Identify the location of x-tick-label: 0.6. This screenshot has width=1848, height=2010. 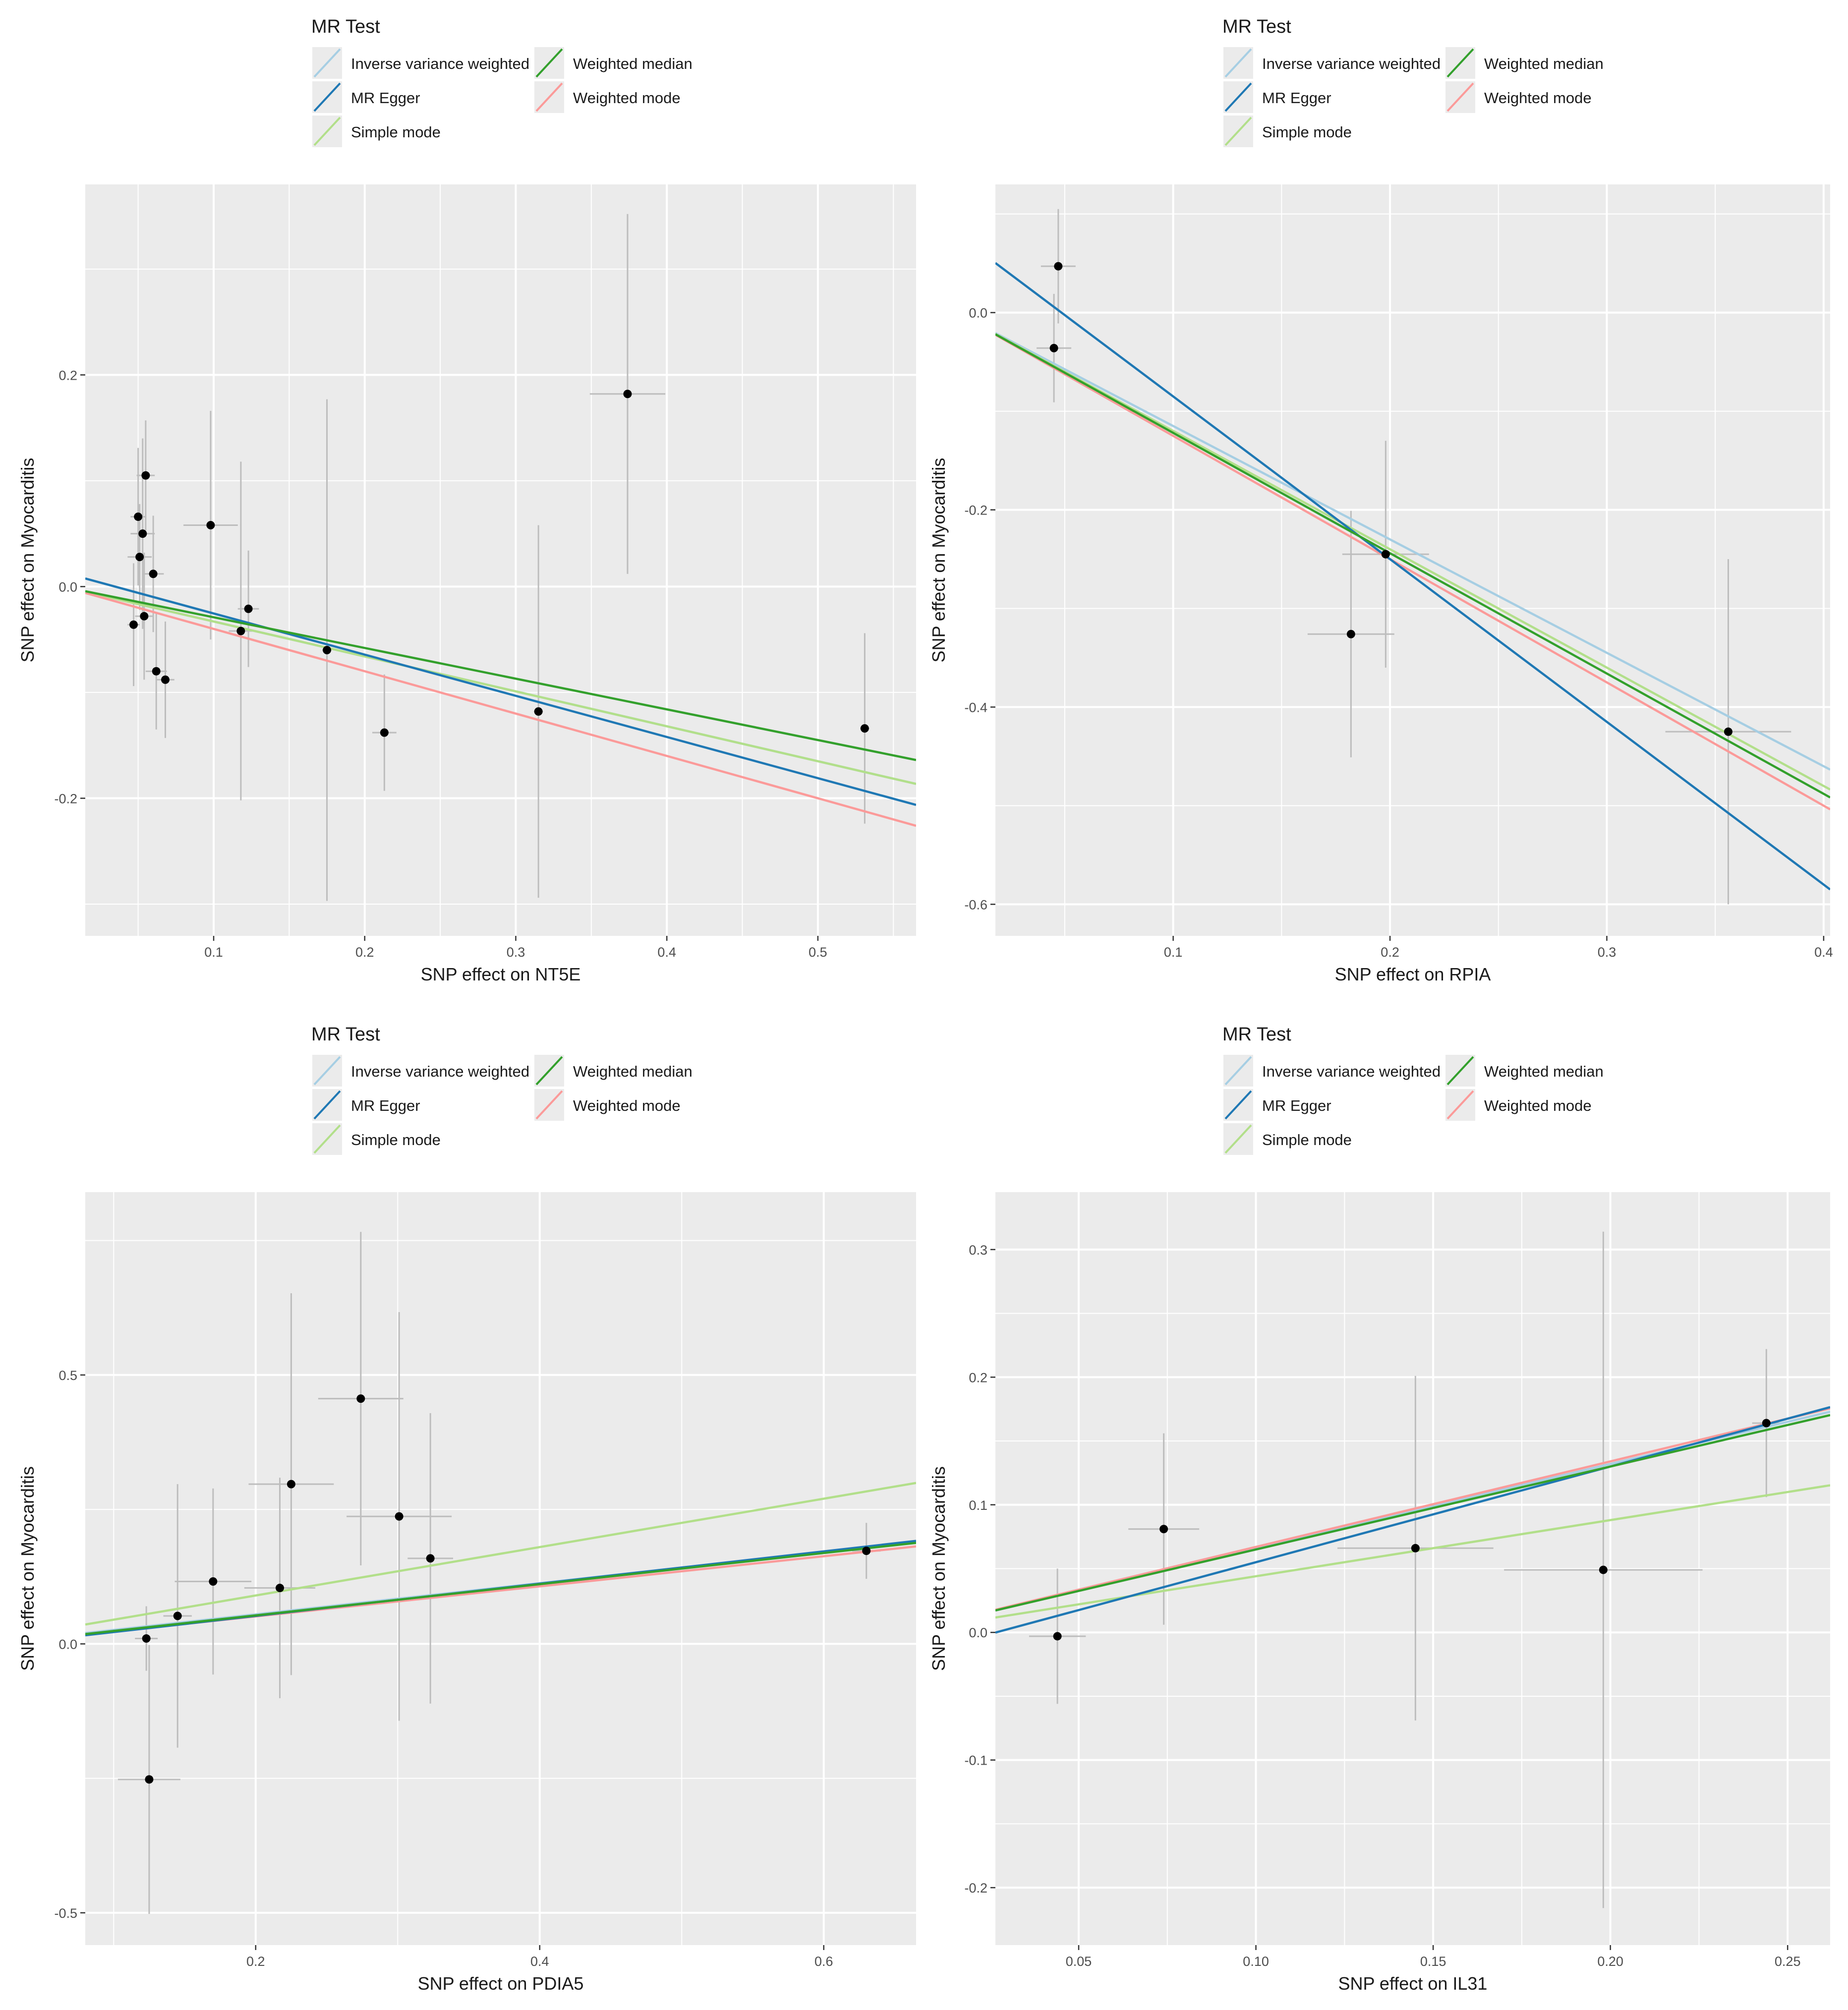
(823, 1961).